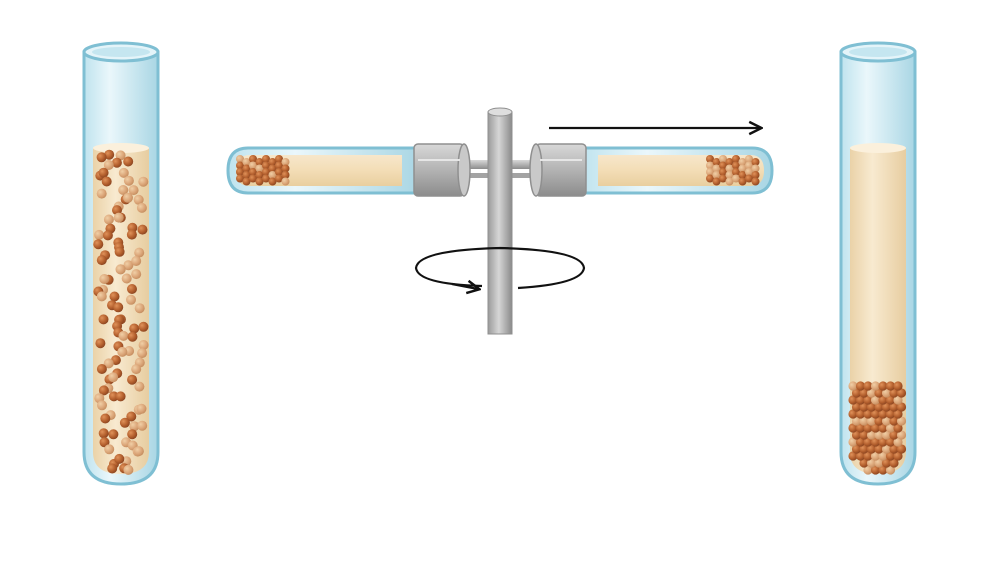 This screenshot has width=1000, height=563. Describe the element at coordinates (442, 170) in the screenshot. I see `tube-holder-left` at that location.